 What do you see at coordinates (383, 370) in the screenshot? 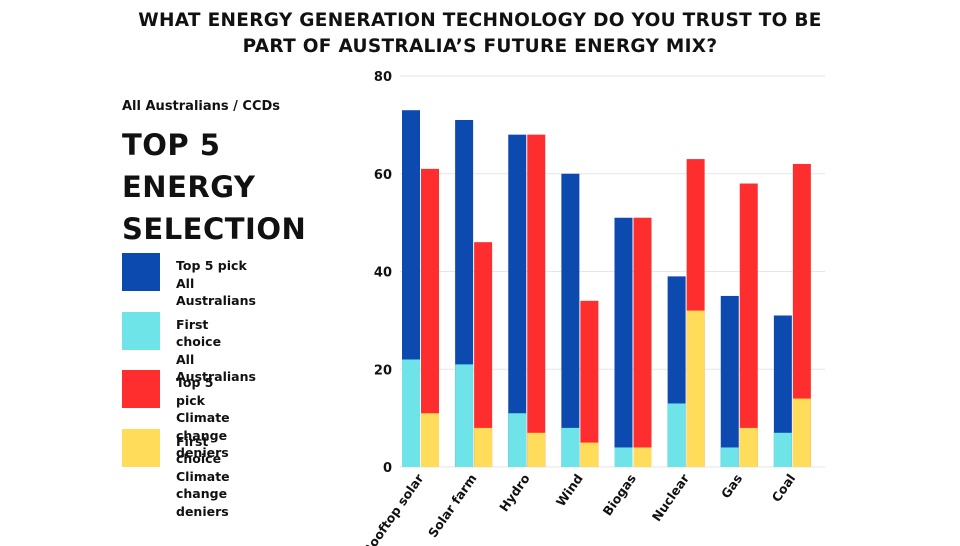
I see `y-tick-label: 20` at bounding box center [383, 370].